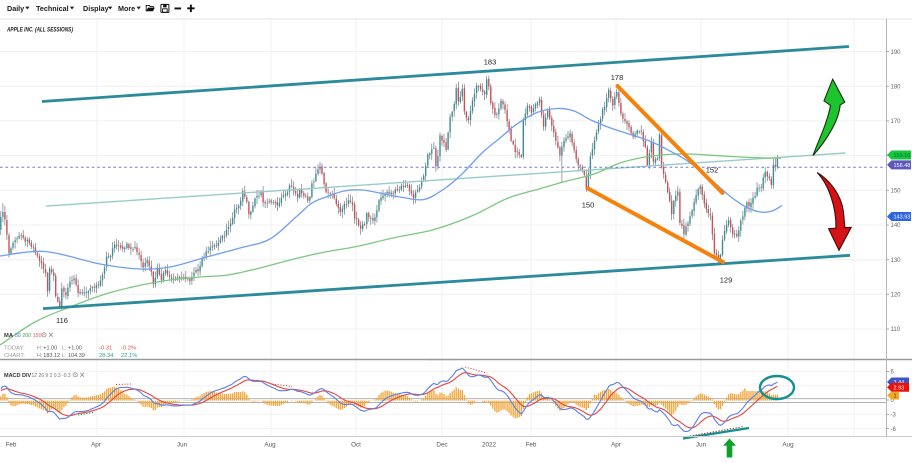 The height and width of the screenshot is (463, 912). Describe the element at coordinates (441, 445) in the screenshot. I see `svg-text: Dec` at that location.